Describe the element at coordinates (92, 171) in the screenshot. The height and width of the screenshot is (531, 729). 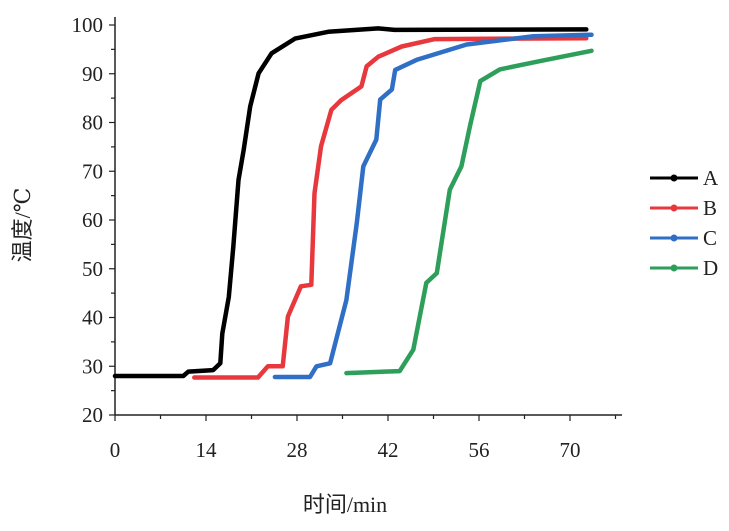
I see `y-tick-label: 70` at that location.